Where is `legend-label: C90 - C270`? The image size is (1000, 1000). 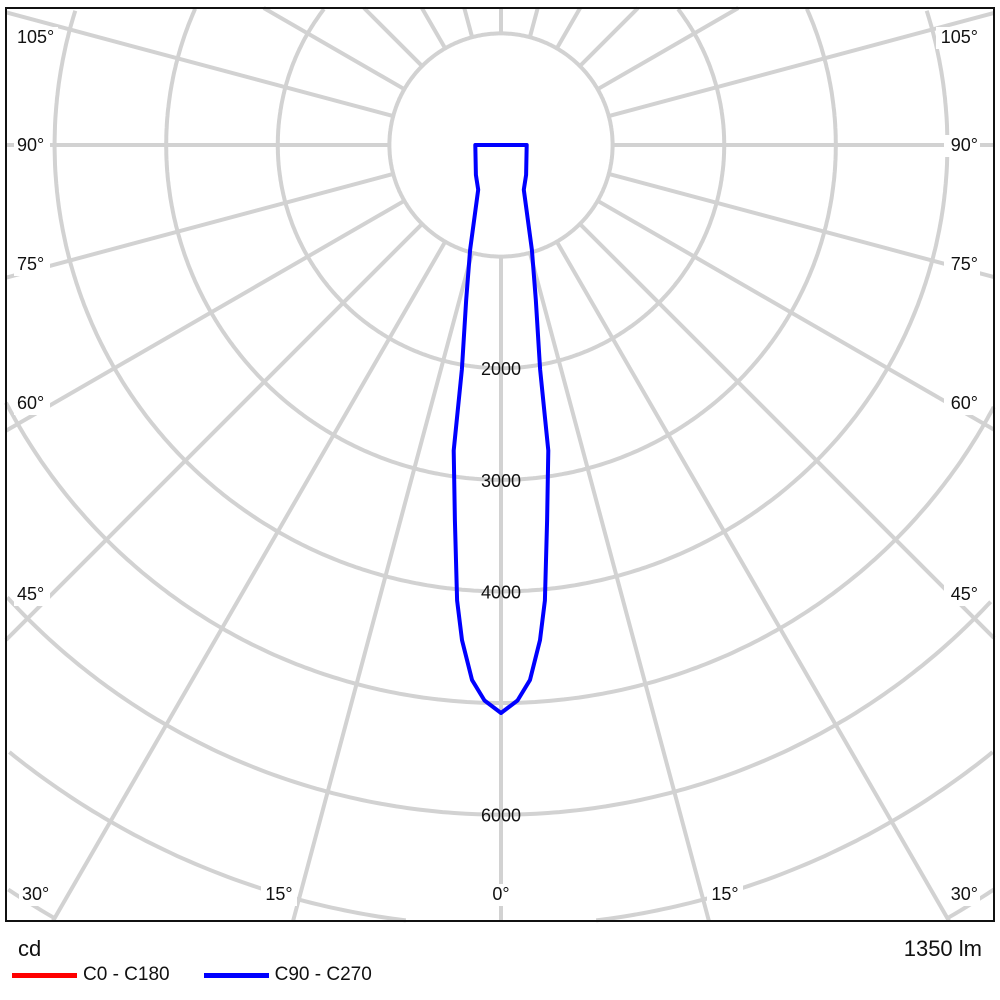 legend-label: C90 - C270 is located at coordinates (323, 974).